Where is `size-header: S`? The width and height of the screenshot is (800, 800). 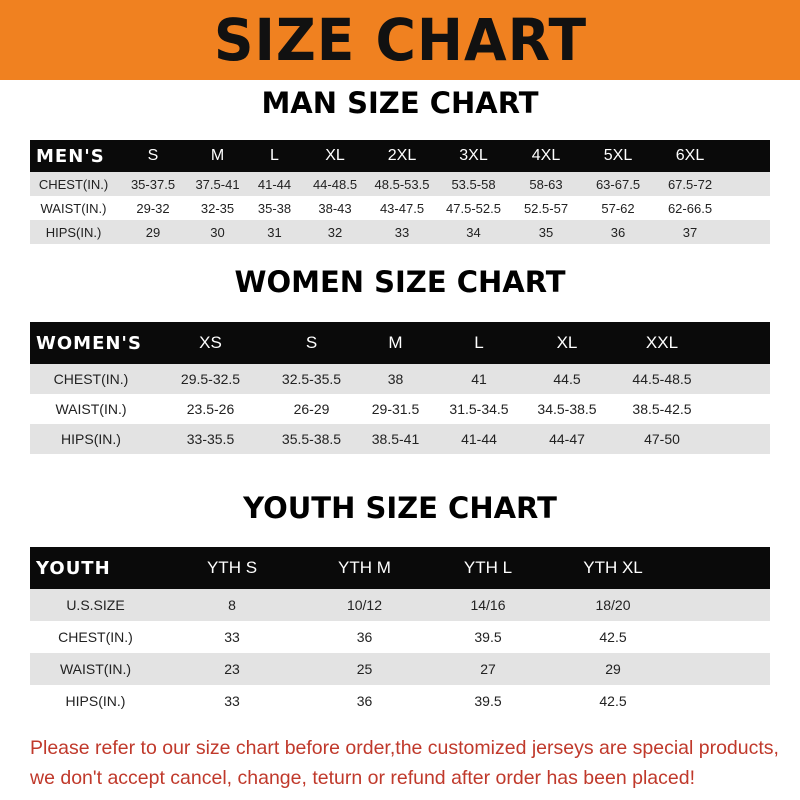 size-header: S is located at coordinates (311, 342).